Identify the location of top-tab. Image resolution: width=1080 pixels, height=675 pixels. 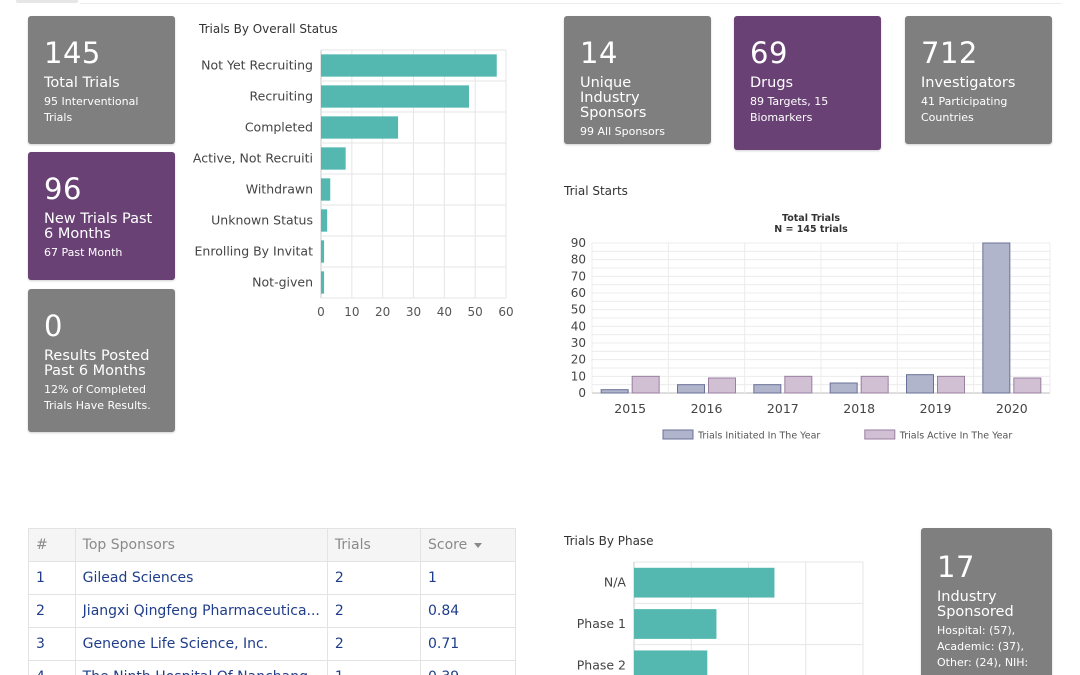
(47, 1).